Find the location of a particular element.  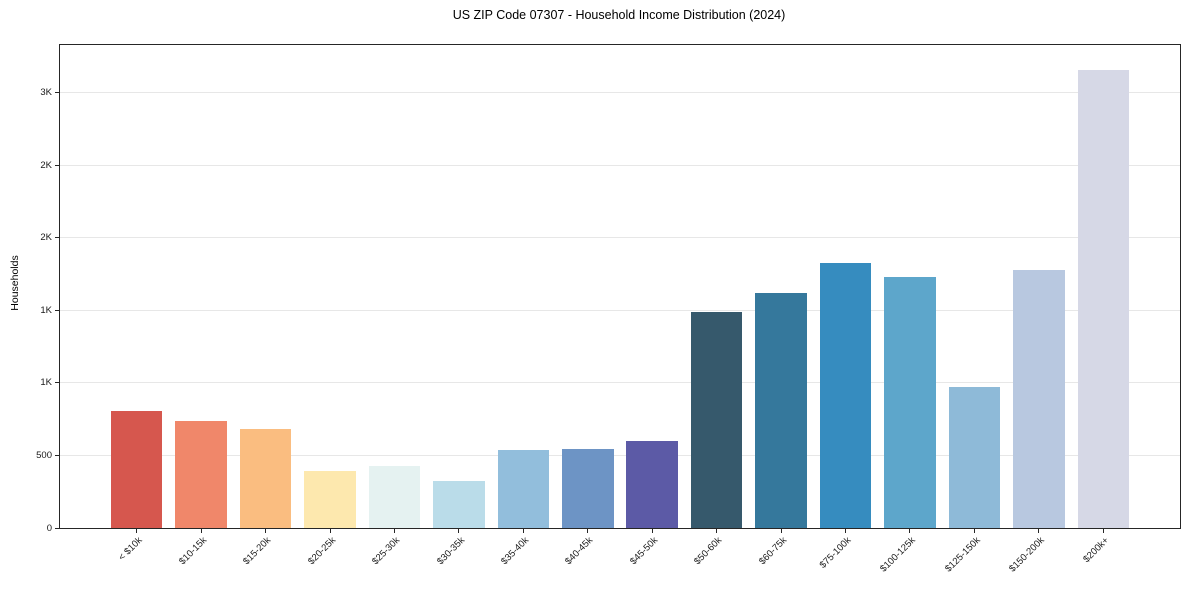

y-axis-label: Households is located at coordinates (15, 283).